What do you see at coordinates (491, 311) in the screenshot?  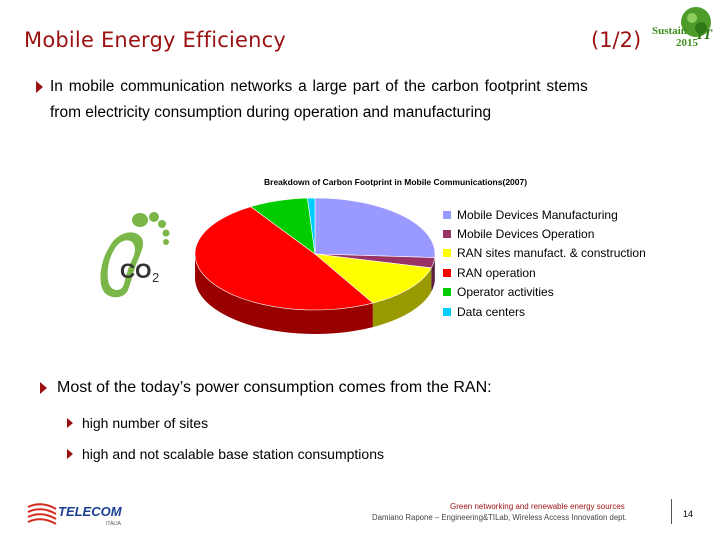 I see `legend-label: Data centers` at bounding box center [491, 311].